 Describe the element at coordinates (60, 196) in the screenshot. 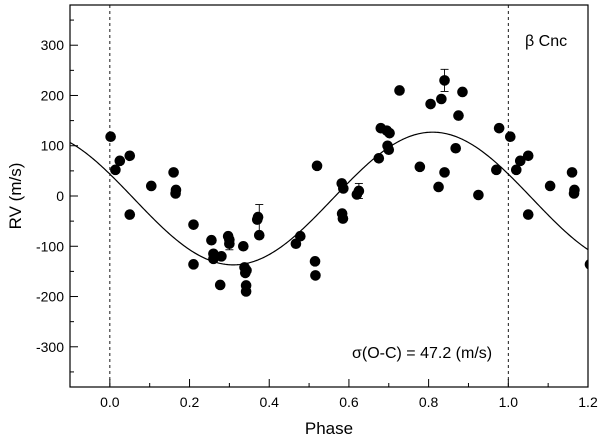

I see `y-tick-label: 0` at that location.